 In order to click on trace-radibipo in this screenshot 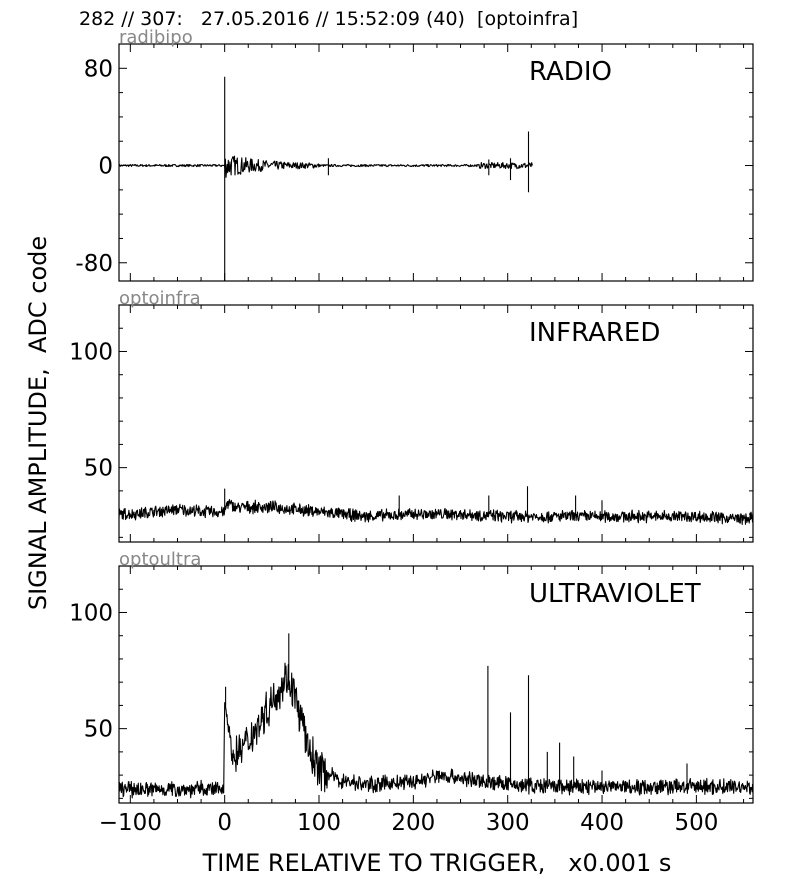, I will do `click(326, 178)`.